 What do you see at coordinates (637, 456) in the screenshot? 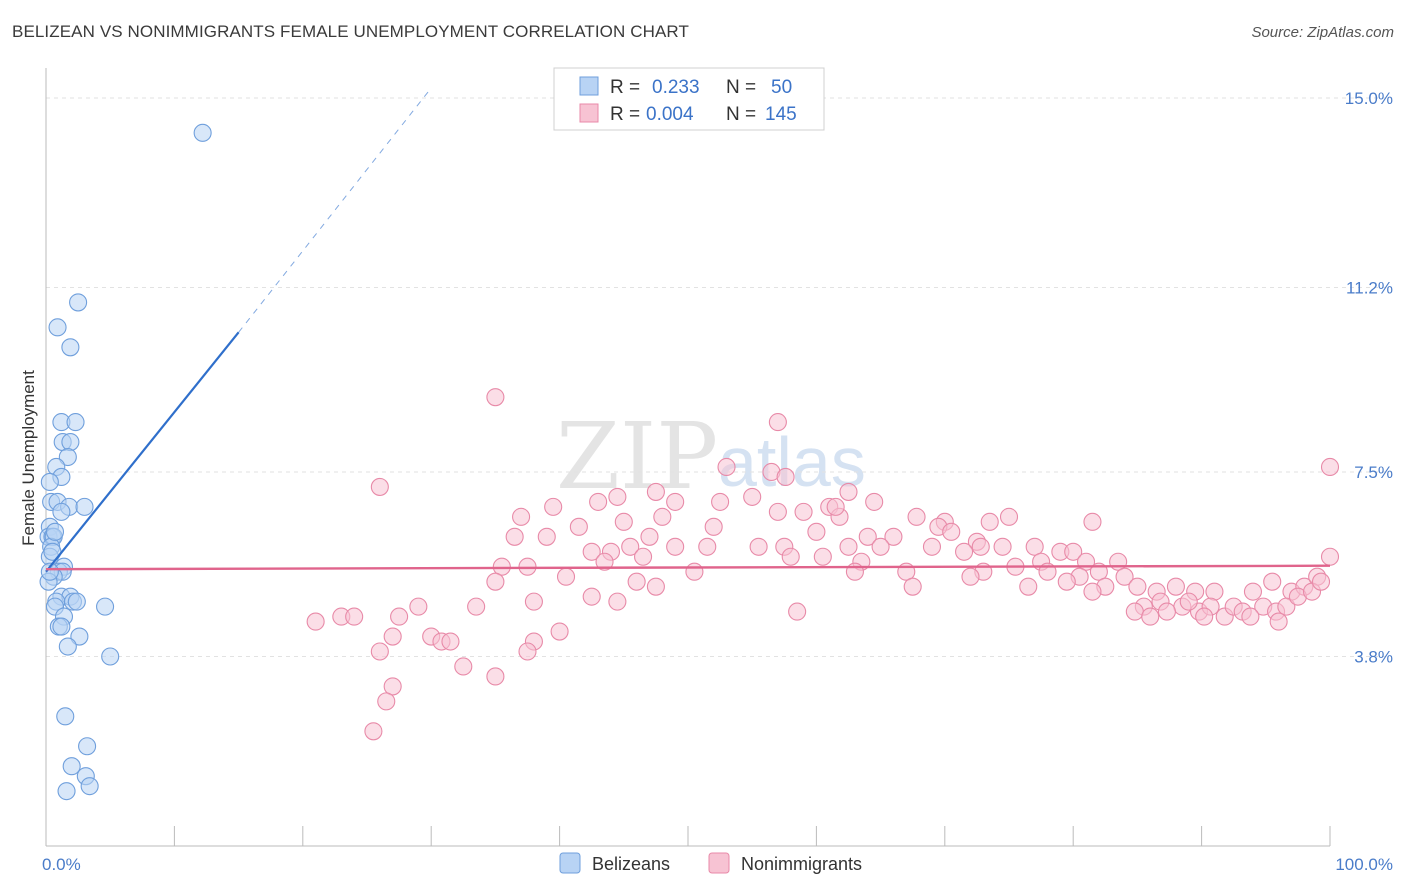
I see `watermark-zip: ZIP` at bounding box center [637, 456].